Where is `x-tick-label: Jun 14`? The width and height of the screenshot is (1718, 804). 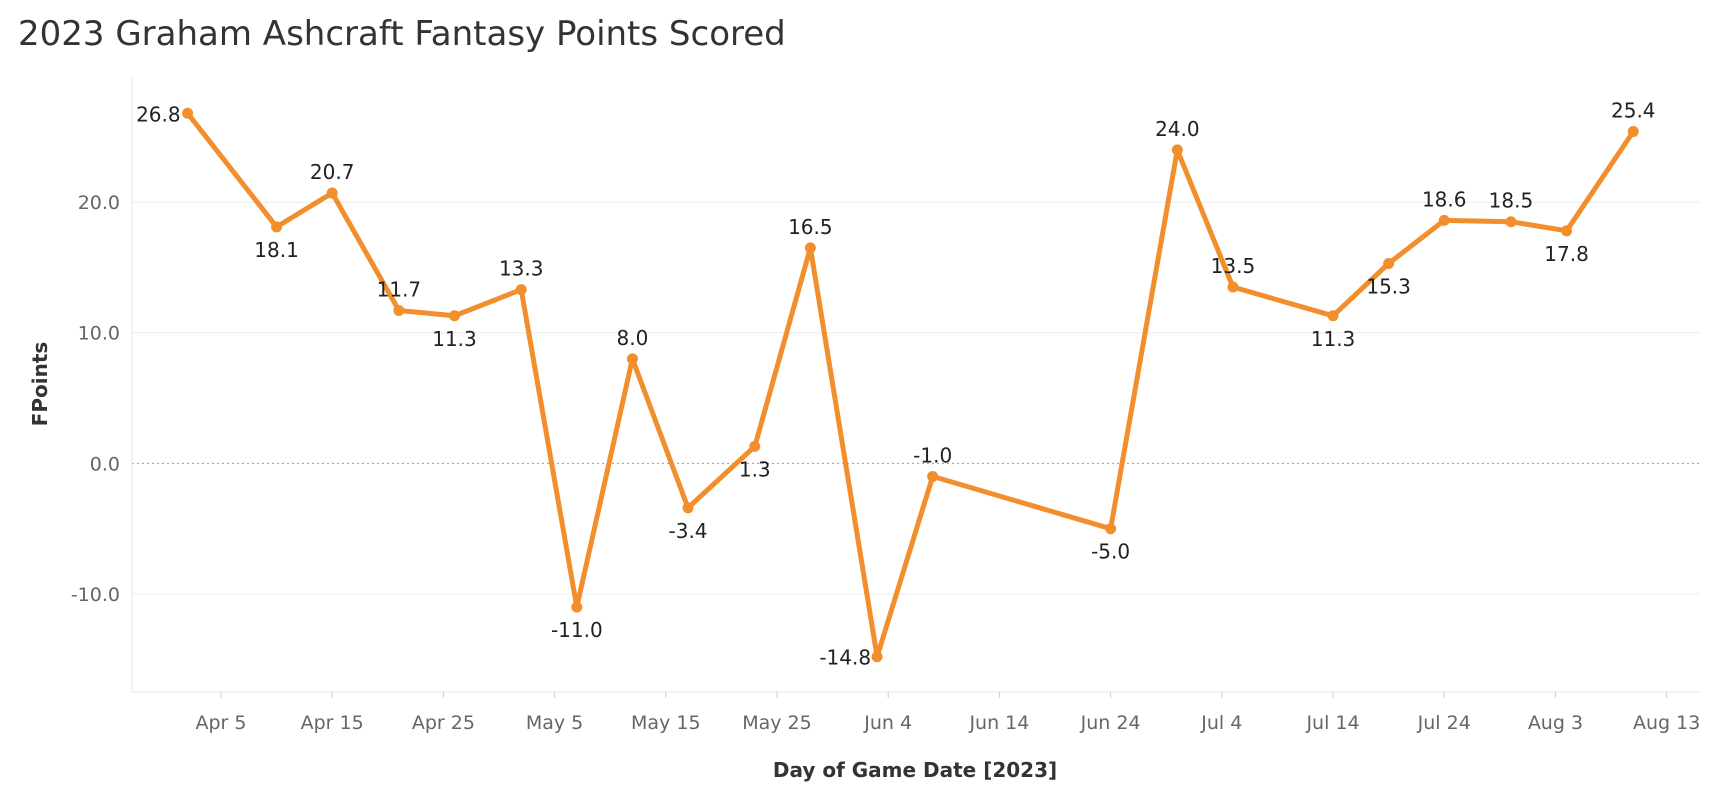
x-tick-label: Jun 14 is located at coordinates (998, 723).